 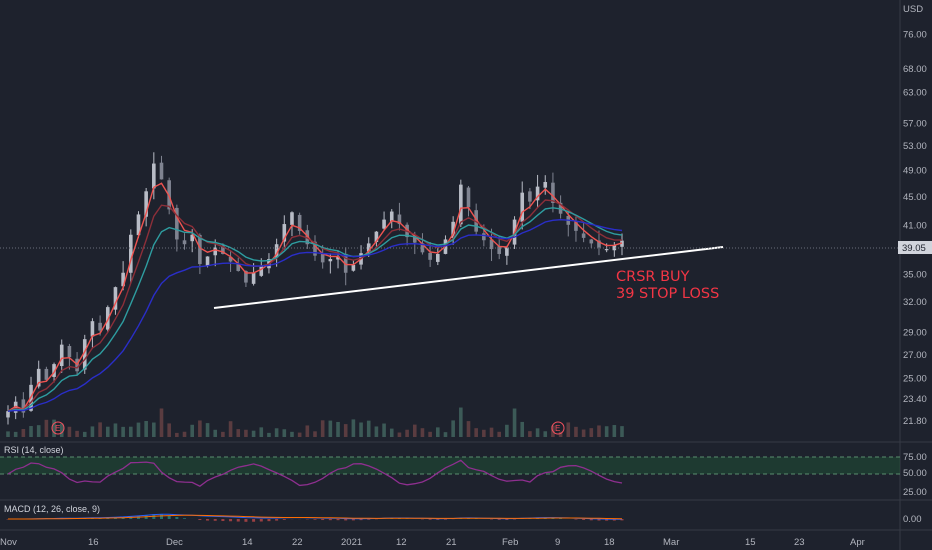 I want to click on time-tick: 16, so click(x=93, y=542).